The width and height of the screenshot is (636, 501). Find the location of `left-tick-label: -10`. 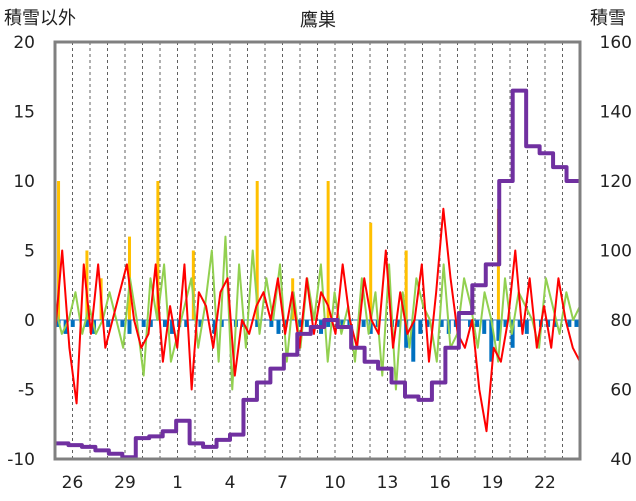

left-tick-label: -10 is located at coordinates (21, 460).